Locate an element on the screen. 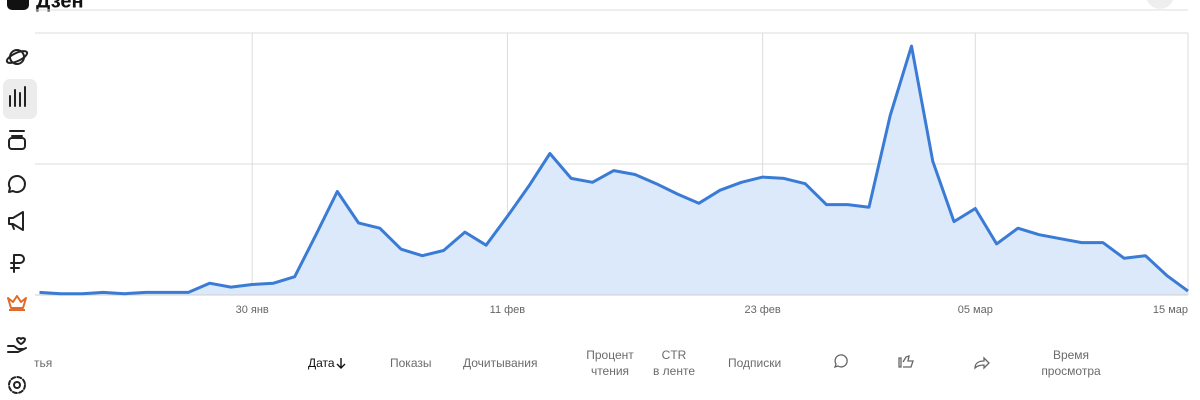  col-subs: Подписки is located at coordinates (754, 363).